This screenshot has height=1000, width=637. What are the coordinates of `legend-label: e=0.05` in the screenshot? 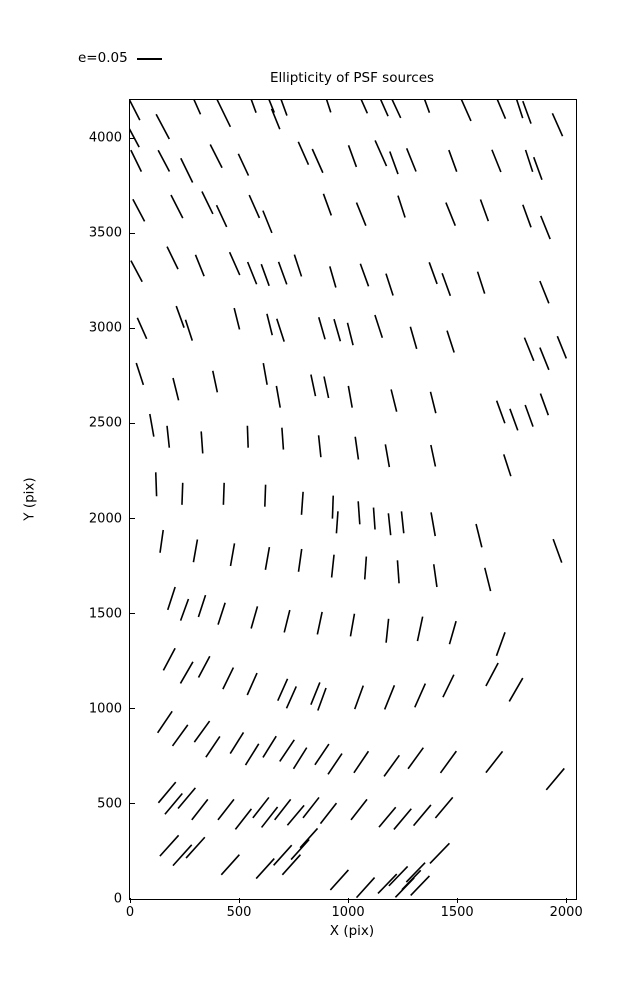 It's located at (103, 58).